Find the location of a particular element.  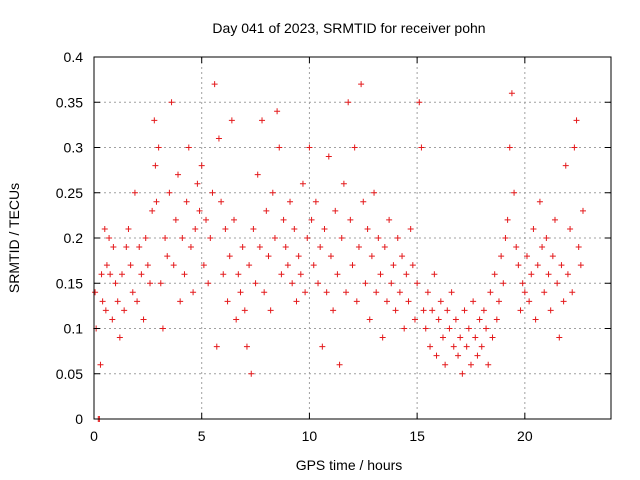

y-tick-label: 0.15 is located at coordinates (69, 283).